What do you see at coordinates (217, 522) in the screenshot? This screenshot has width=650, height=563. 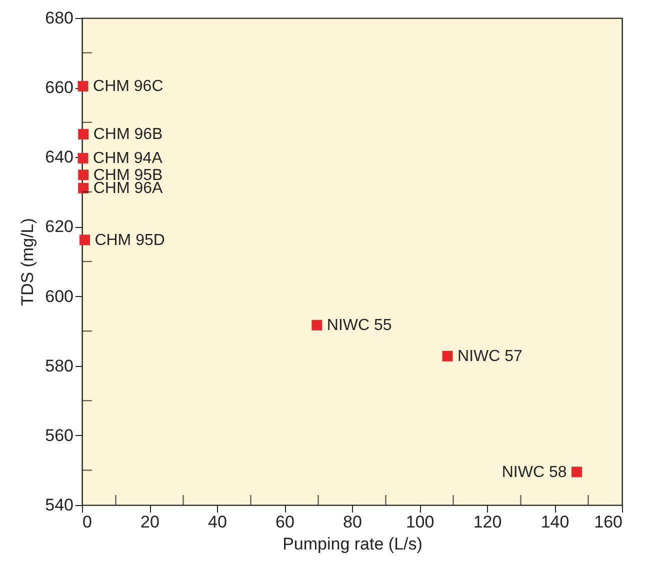 I see `x-tick-label: 40` at bounding box center [217, 522].